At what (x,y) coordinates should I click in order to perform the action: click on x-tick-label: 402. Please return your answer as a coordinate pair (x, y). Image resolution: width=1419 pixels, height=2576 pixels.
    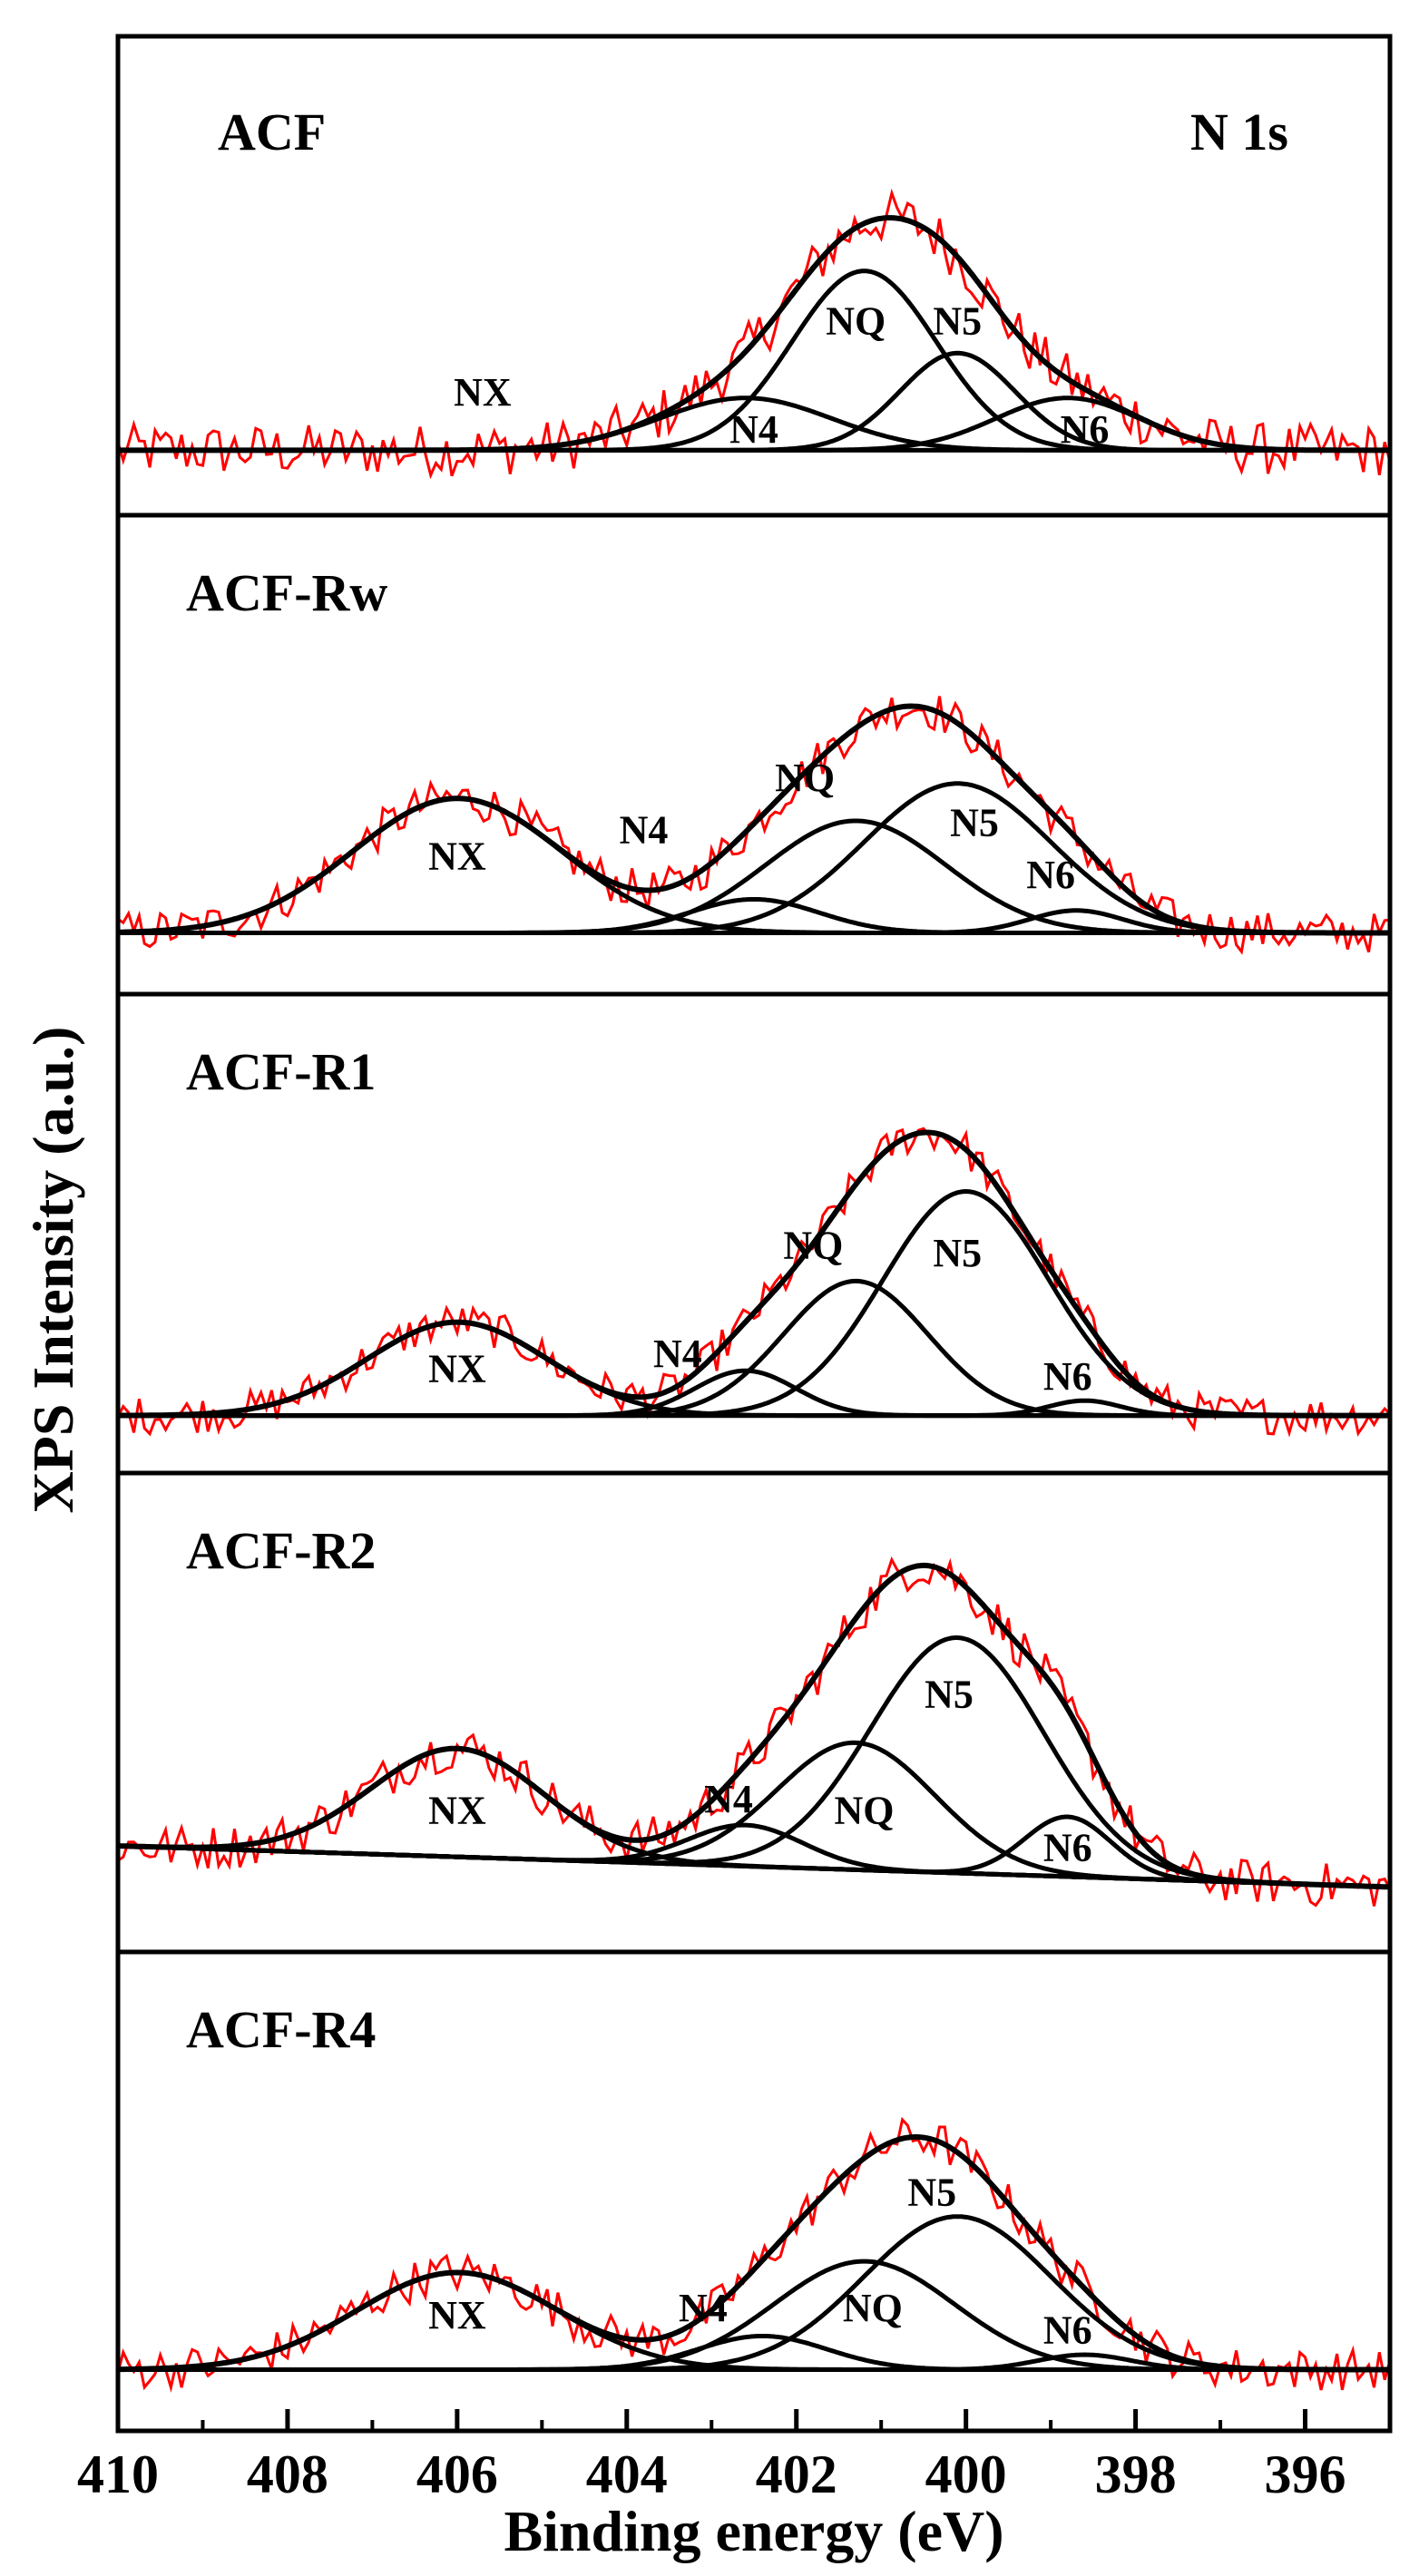
    Looking at the image, I should click on (796, 2474).